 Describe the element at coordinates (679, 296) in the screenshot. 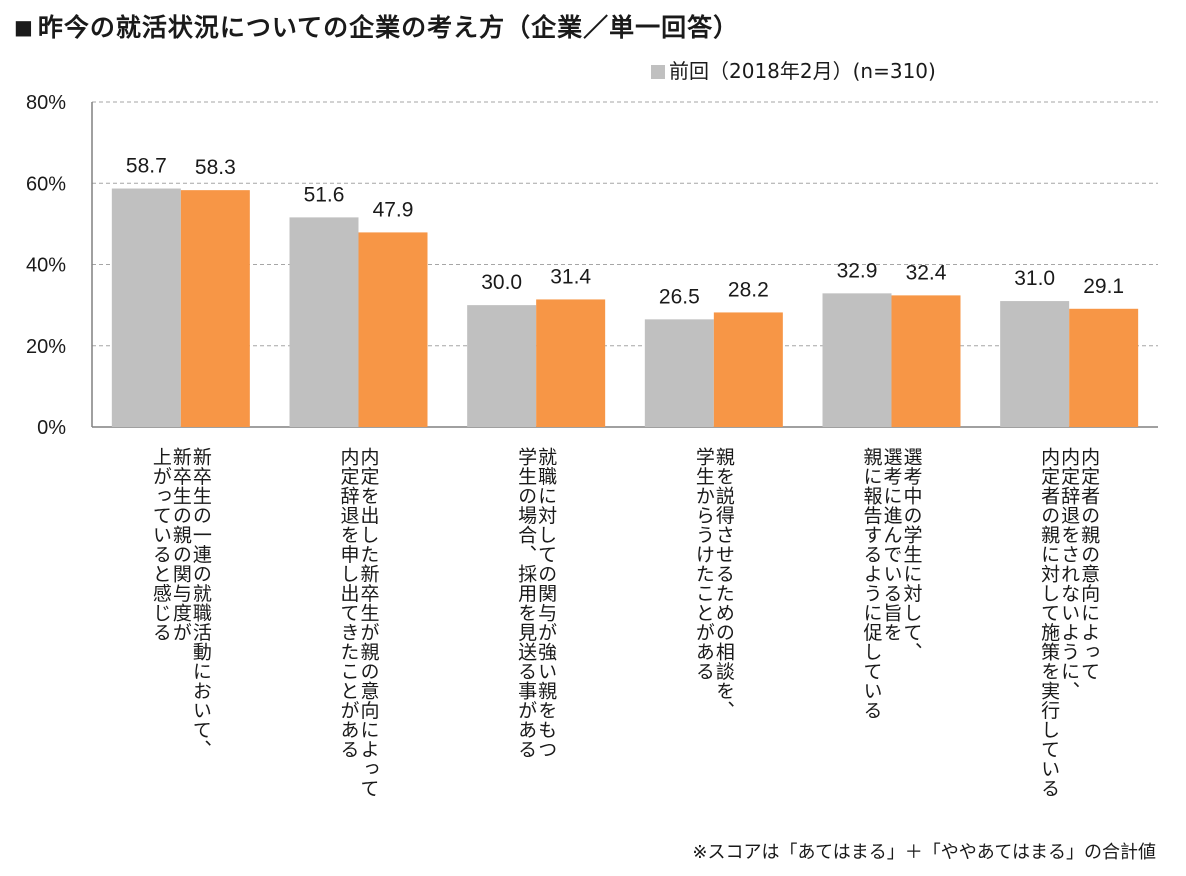

I see `data-label: 26.5` at that location.